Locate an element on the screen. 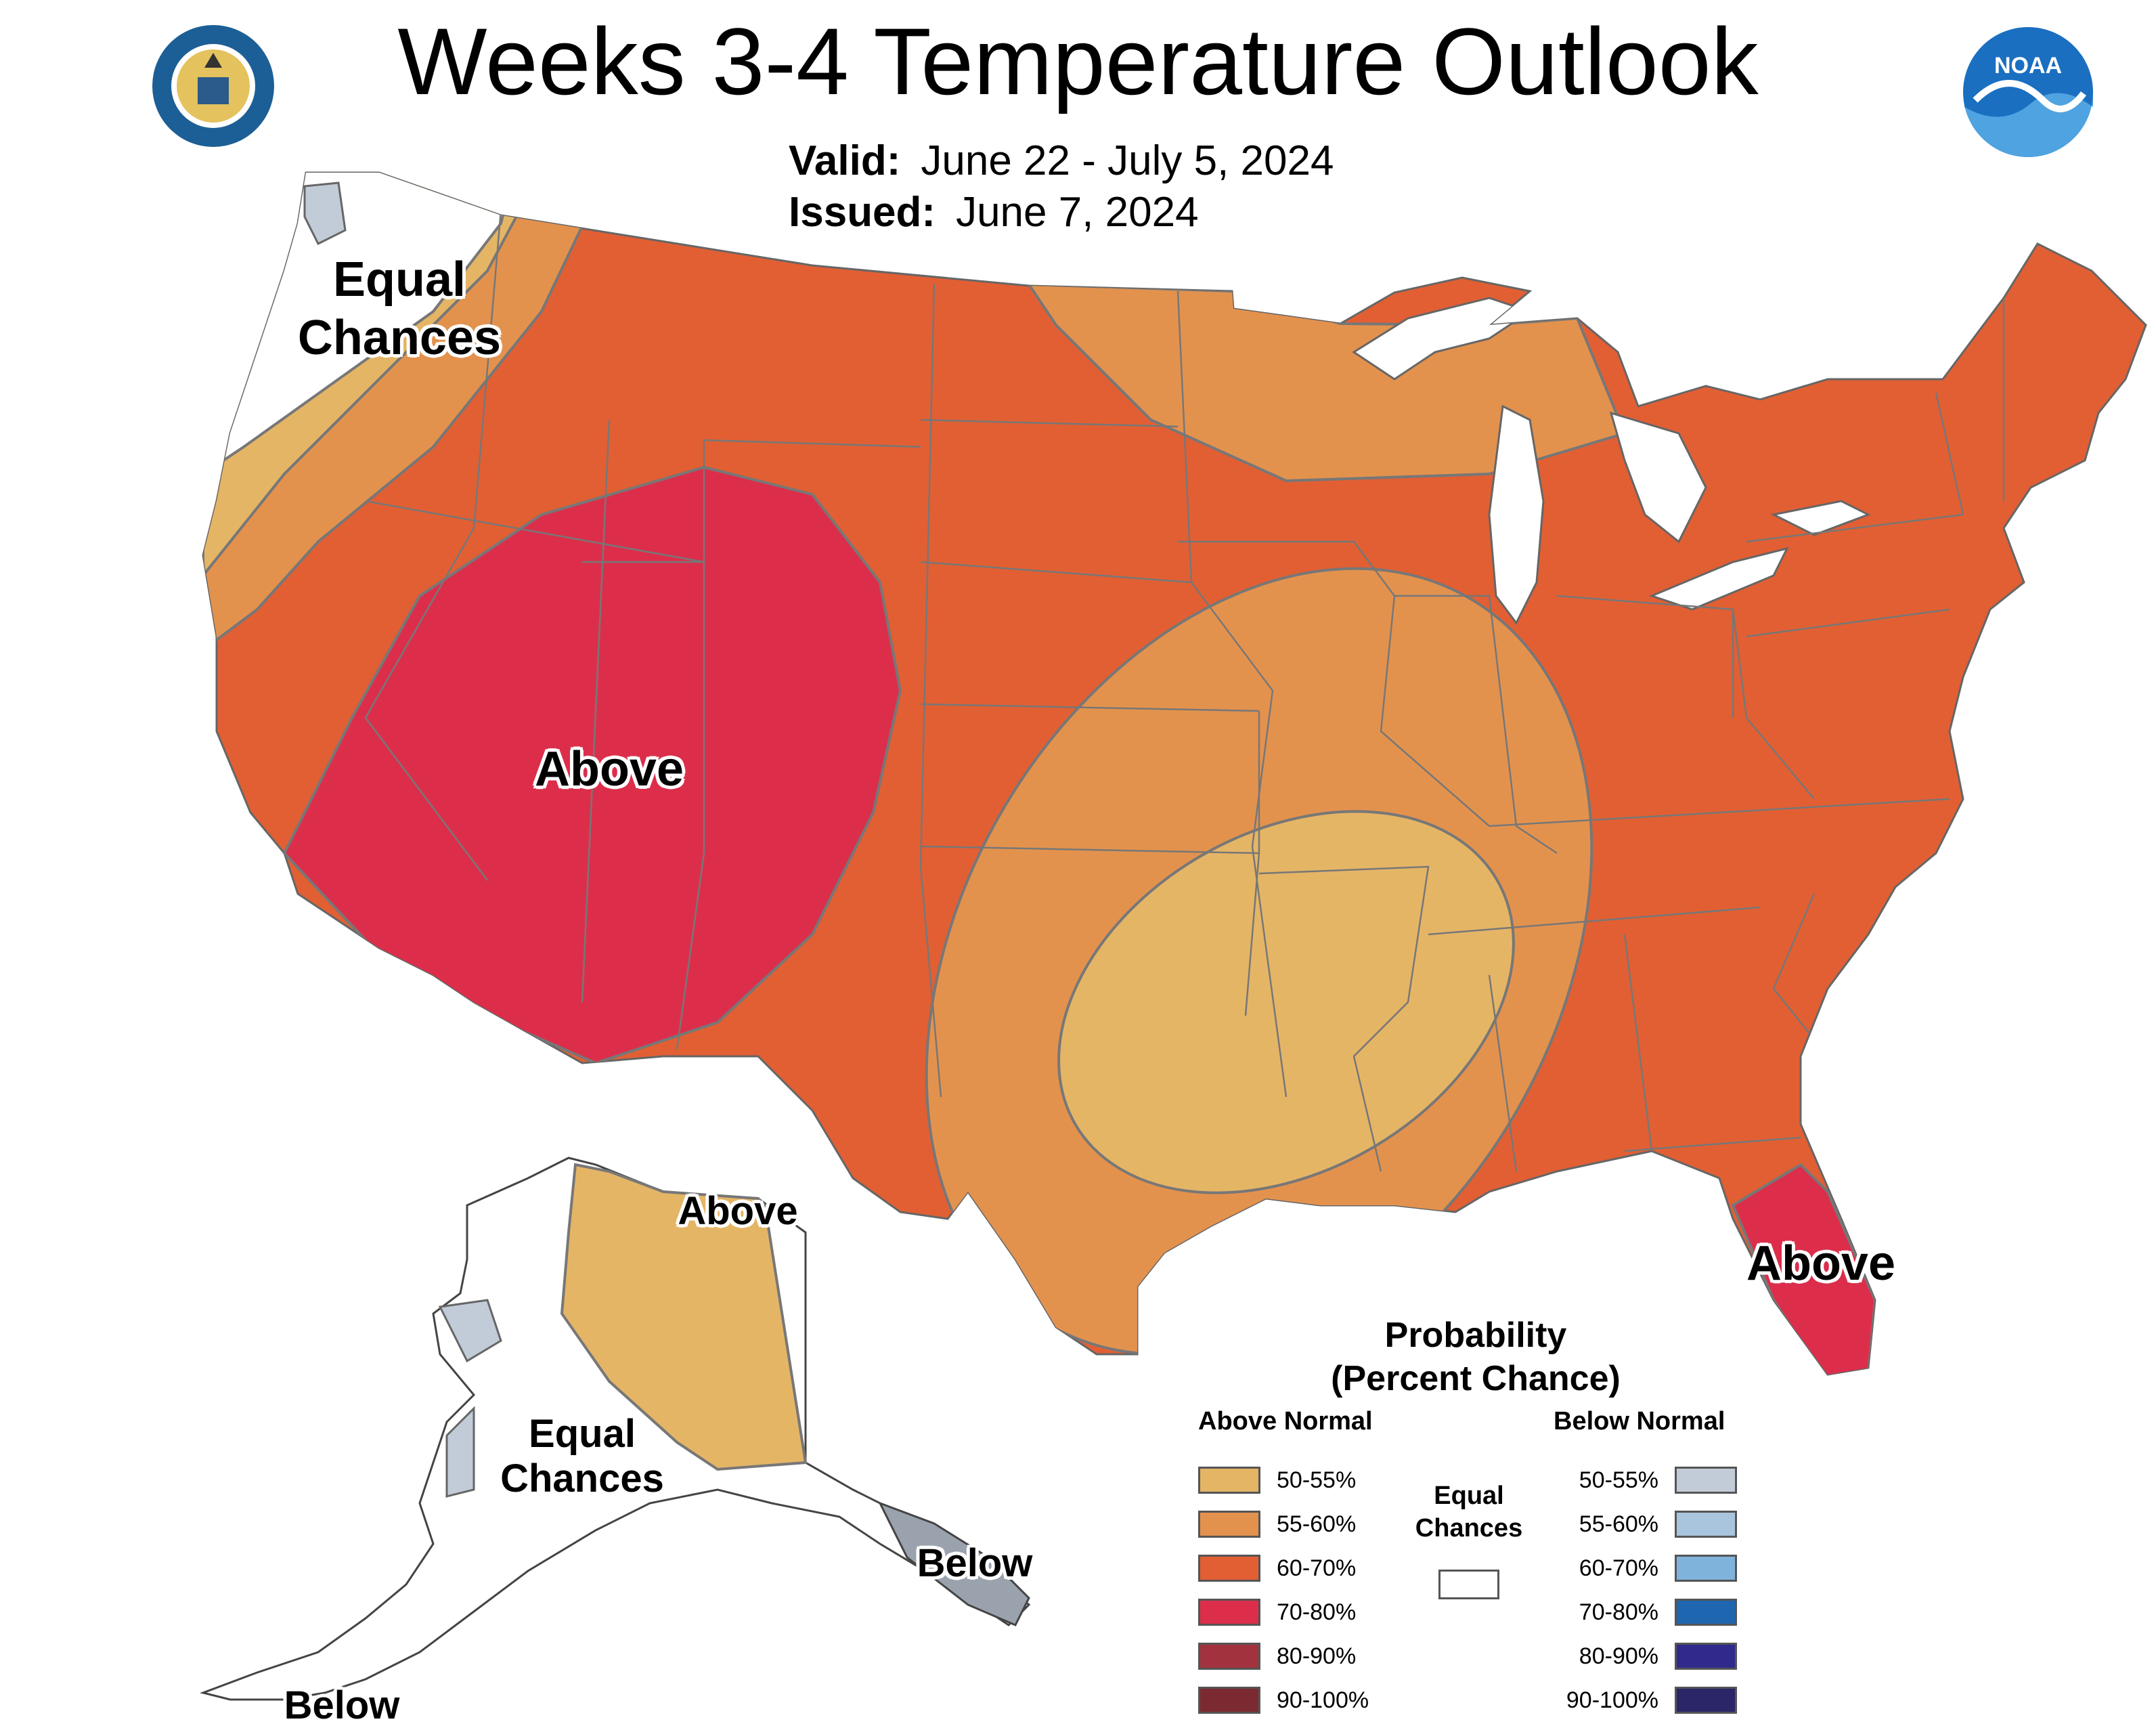 This screenshot has width=2156, height=1728. label-alaska-southwest: Below is located at coordinates (342, 1705).